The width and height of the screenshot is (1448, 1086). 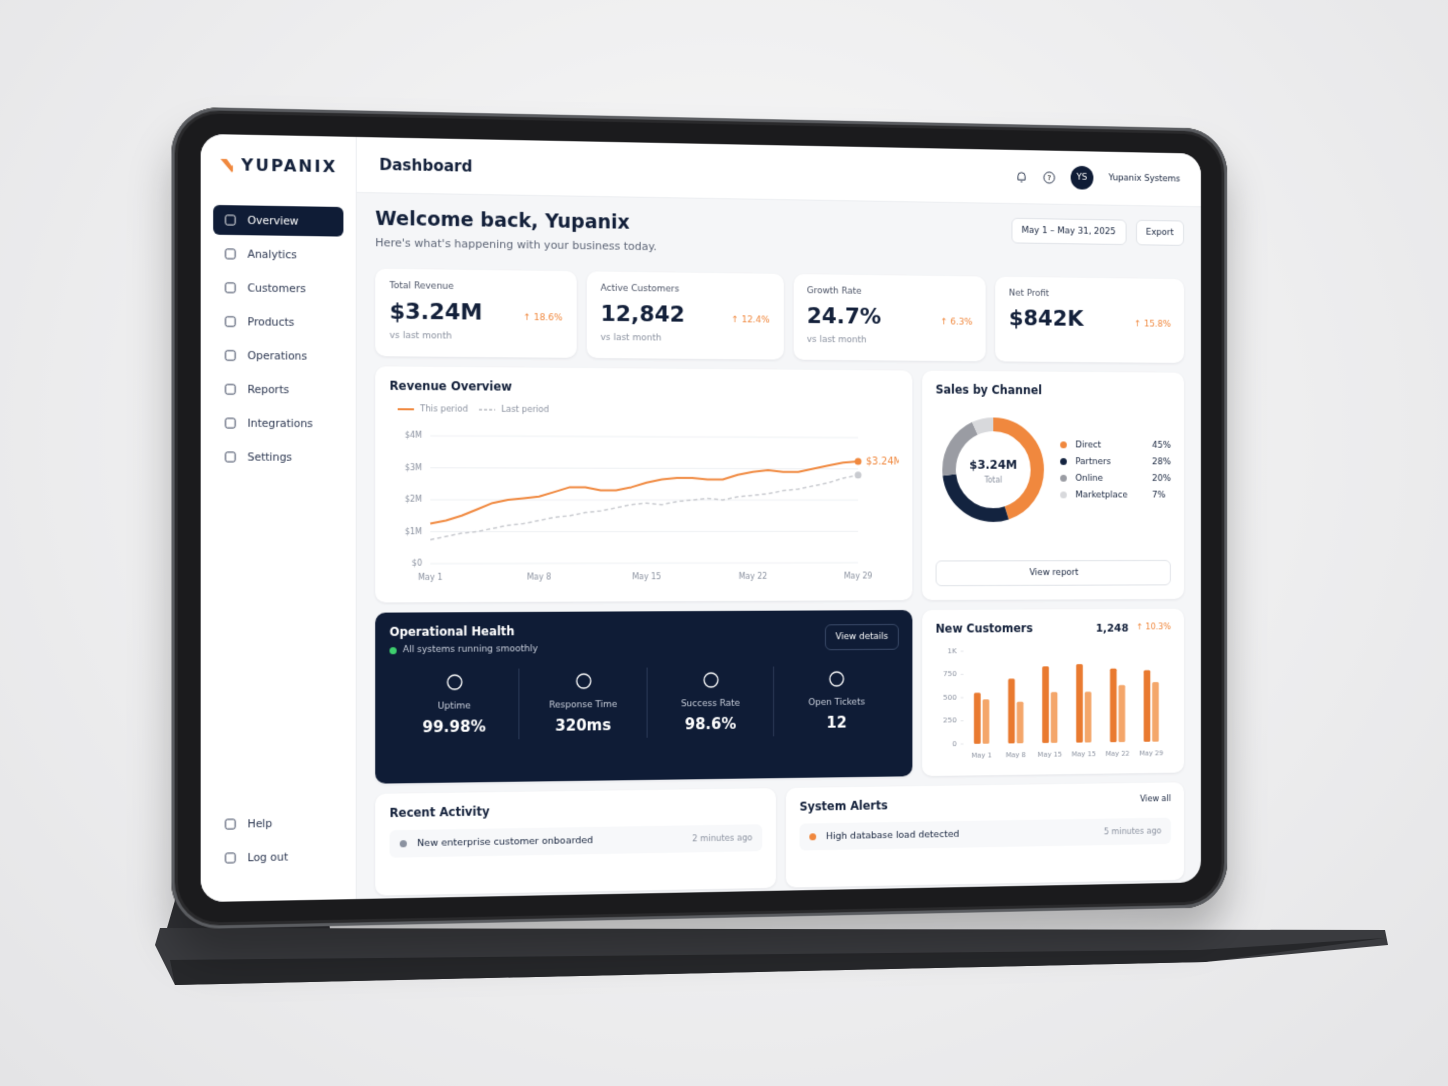 I want to click on metric-label: Uptime, so click(x=454, y=706).